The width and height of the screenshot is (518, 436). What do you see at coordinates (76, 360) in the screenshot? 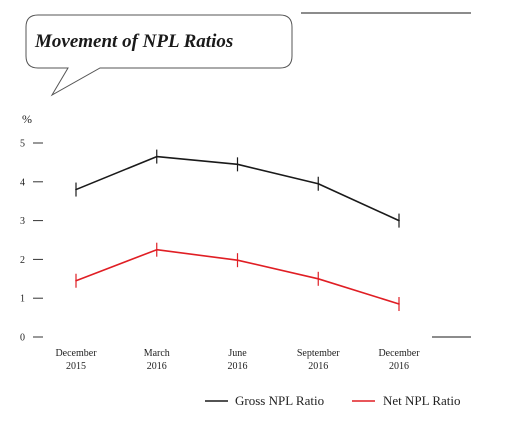
I see `x-tick-label: December 2015` at bounding box center [76, 360].